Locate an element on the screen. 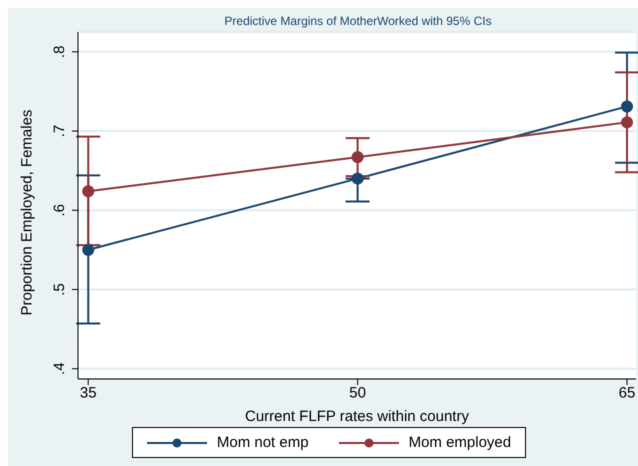 This screenshot has height=466, width=638. legend-label: Mom employed is located at coordinates (460, 442).